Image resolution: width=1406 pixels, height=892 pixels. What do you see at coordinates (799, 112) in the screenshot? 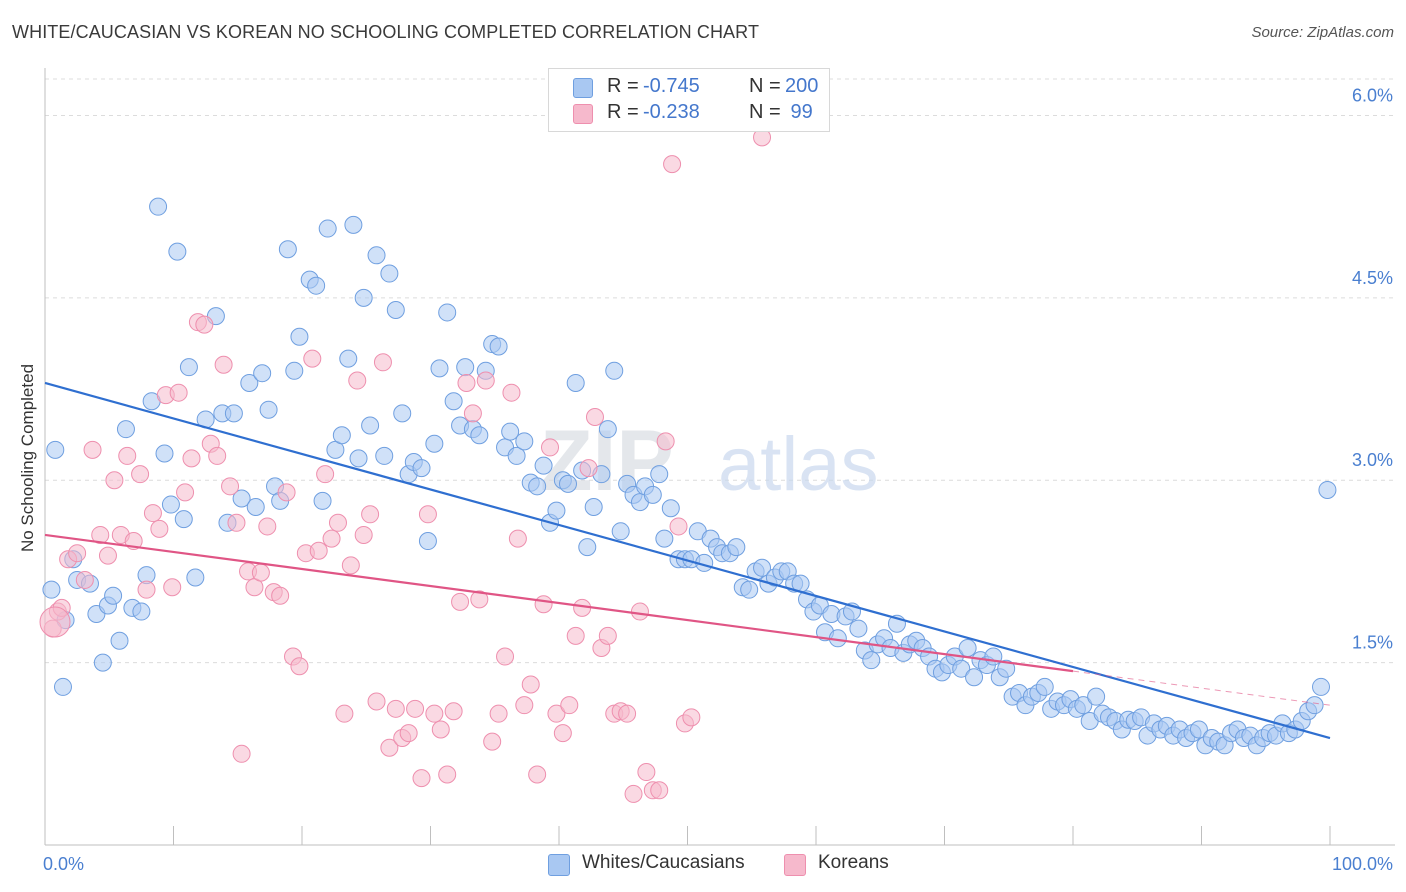
I see `legend-n-value: 99` at bounding box center [799, 112].